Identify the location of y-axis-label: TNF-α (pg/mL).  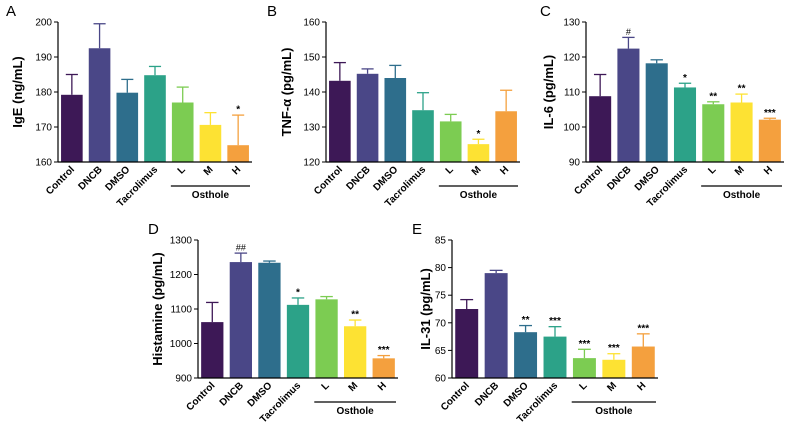
(286, 92).